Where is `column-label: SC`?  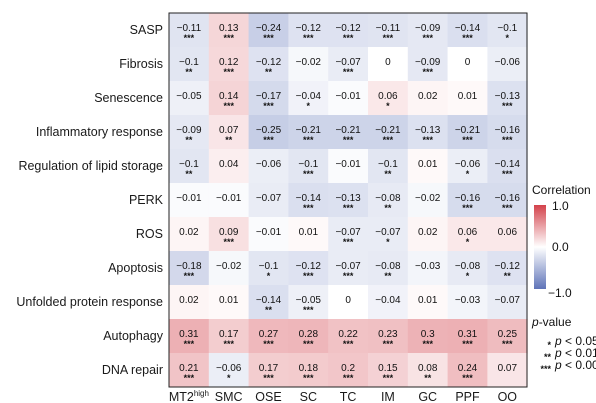
column-label: SC is located at coordinates (308, 396).